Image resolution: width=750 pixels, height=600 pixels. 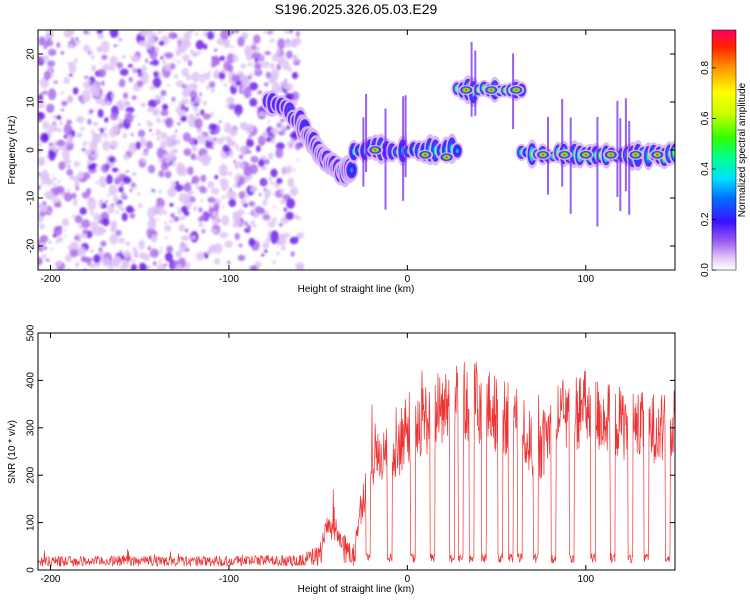 I want to click on colorbar-tick-label: 0.6, so click(x=705, y=118).